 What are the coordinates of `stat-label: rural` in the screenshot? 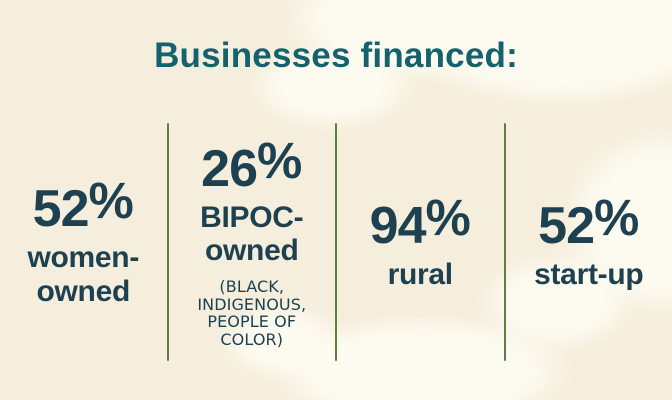 It's located at (420, 274).